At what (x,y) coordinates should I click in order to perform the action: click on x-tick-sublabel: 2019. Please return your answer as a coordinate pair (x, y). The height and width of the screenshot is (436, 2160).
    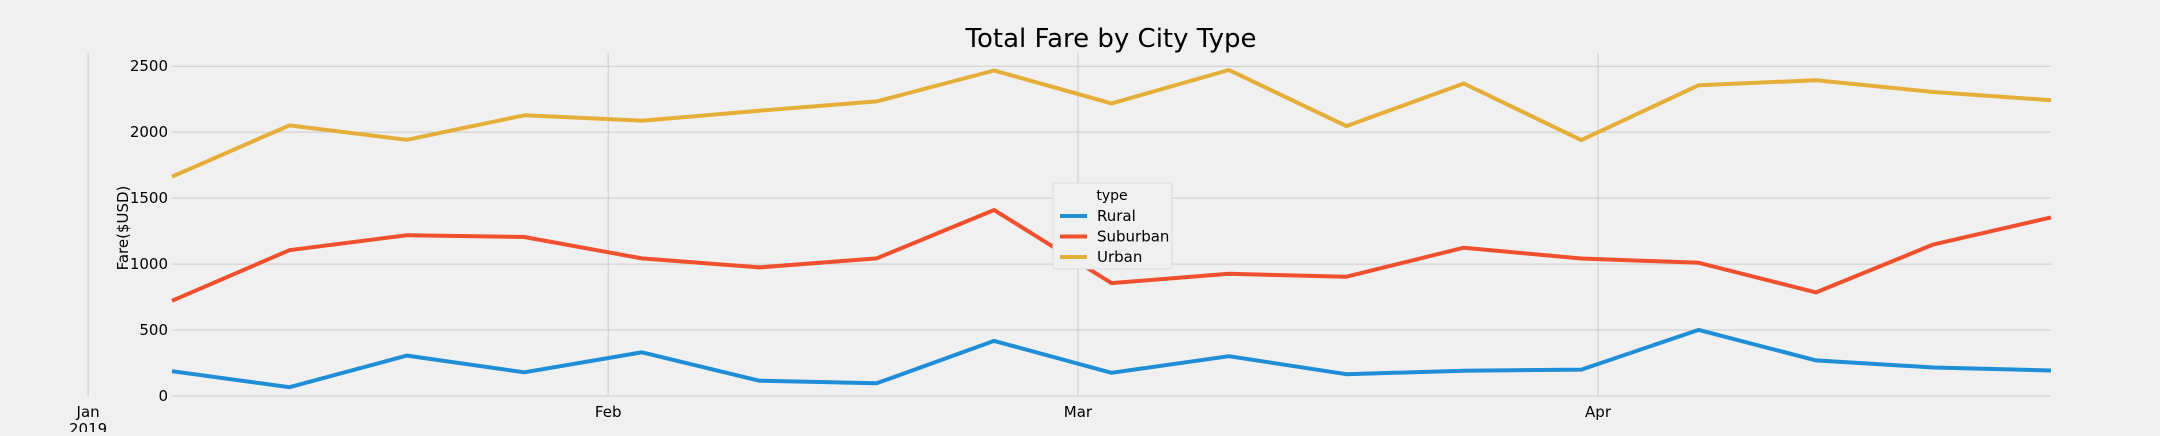
    Looking at the image, I should click on (88, 426).